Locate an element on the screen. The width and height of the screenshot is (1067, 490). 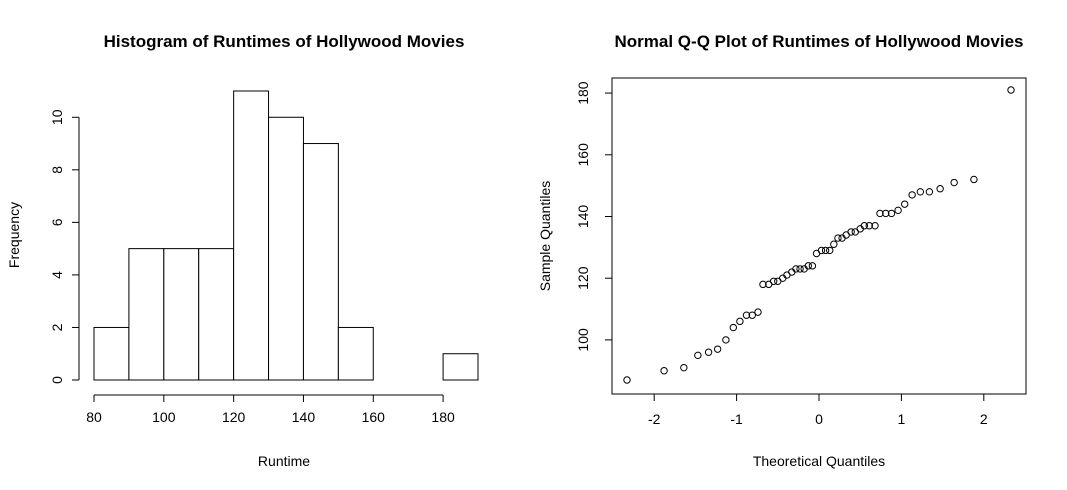
histogram-y-tick-label: 6 is located at coordinates (57, 222).